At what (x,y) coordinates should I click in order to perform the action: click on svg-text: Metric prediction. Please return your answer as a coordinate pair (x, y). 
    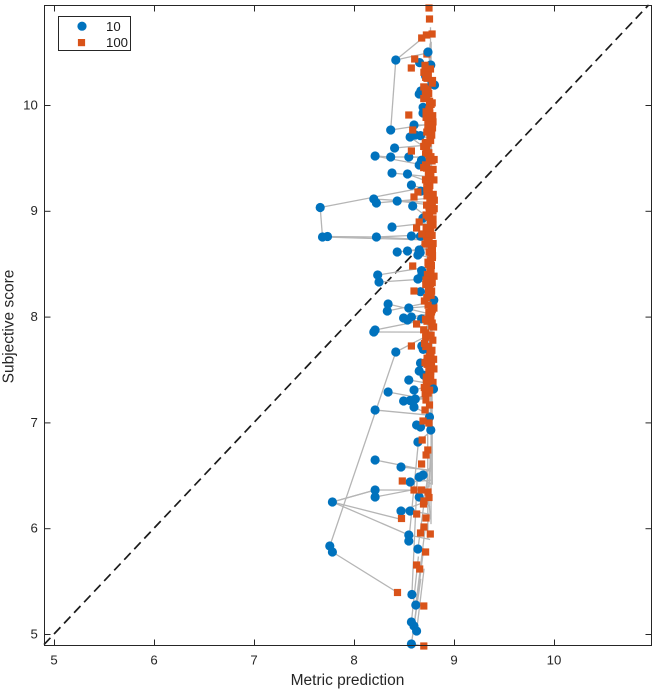
    Looking at the image, I should click on (348, 680).